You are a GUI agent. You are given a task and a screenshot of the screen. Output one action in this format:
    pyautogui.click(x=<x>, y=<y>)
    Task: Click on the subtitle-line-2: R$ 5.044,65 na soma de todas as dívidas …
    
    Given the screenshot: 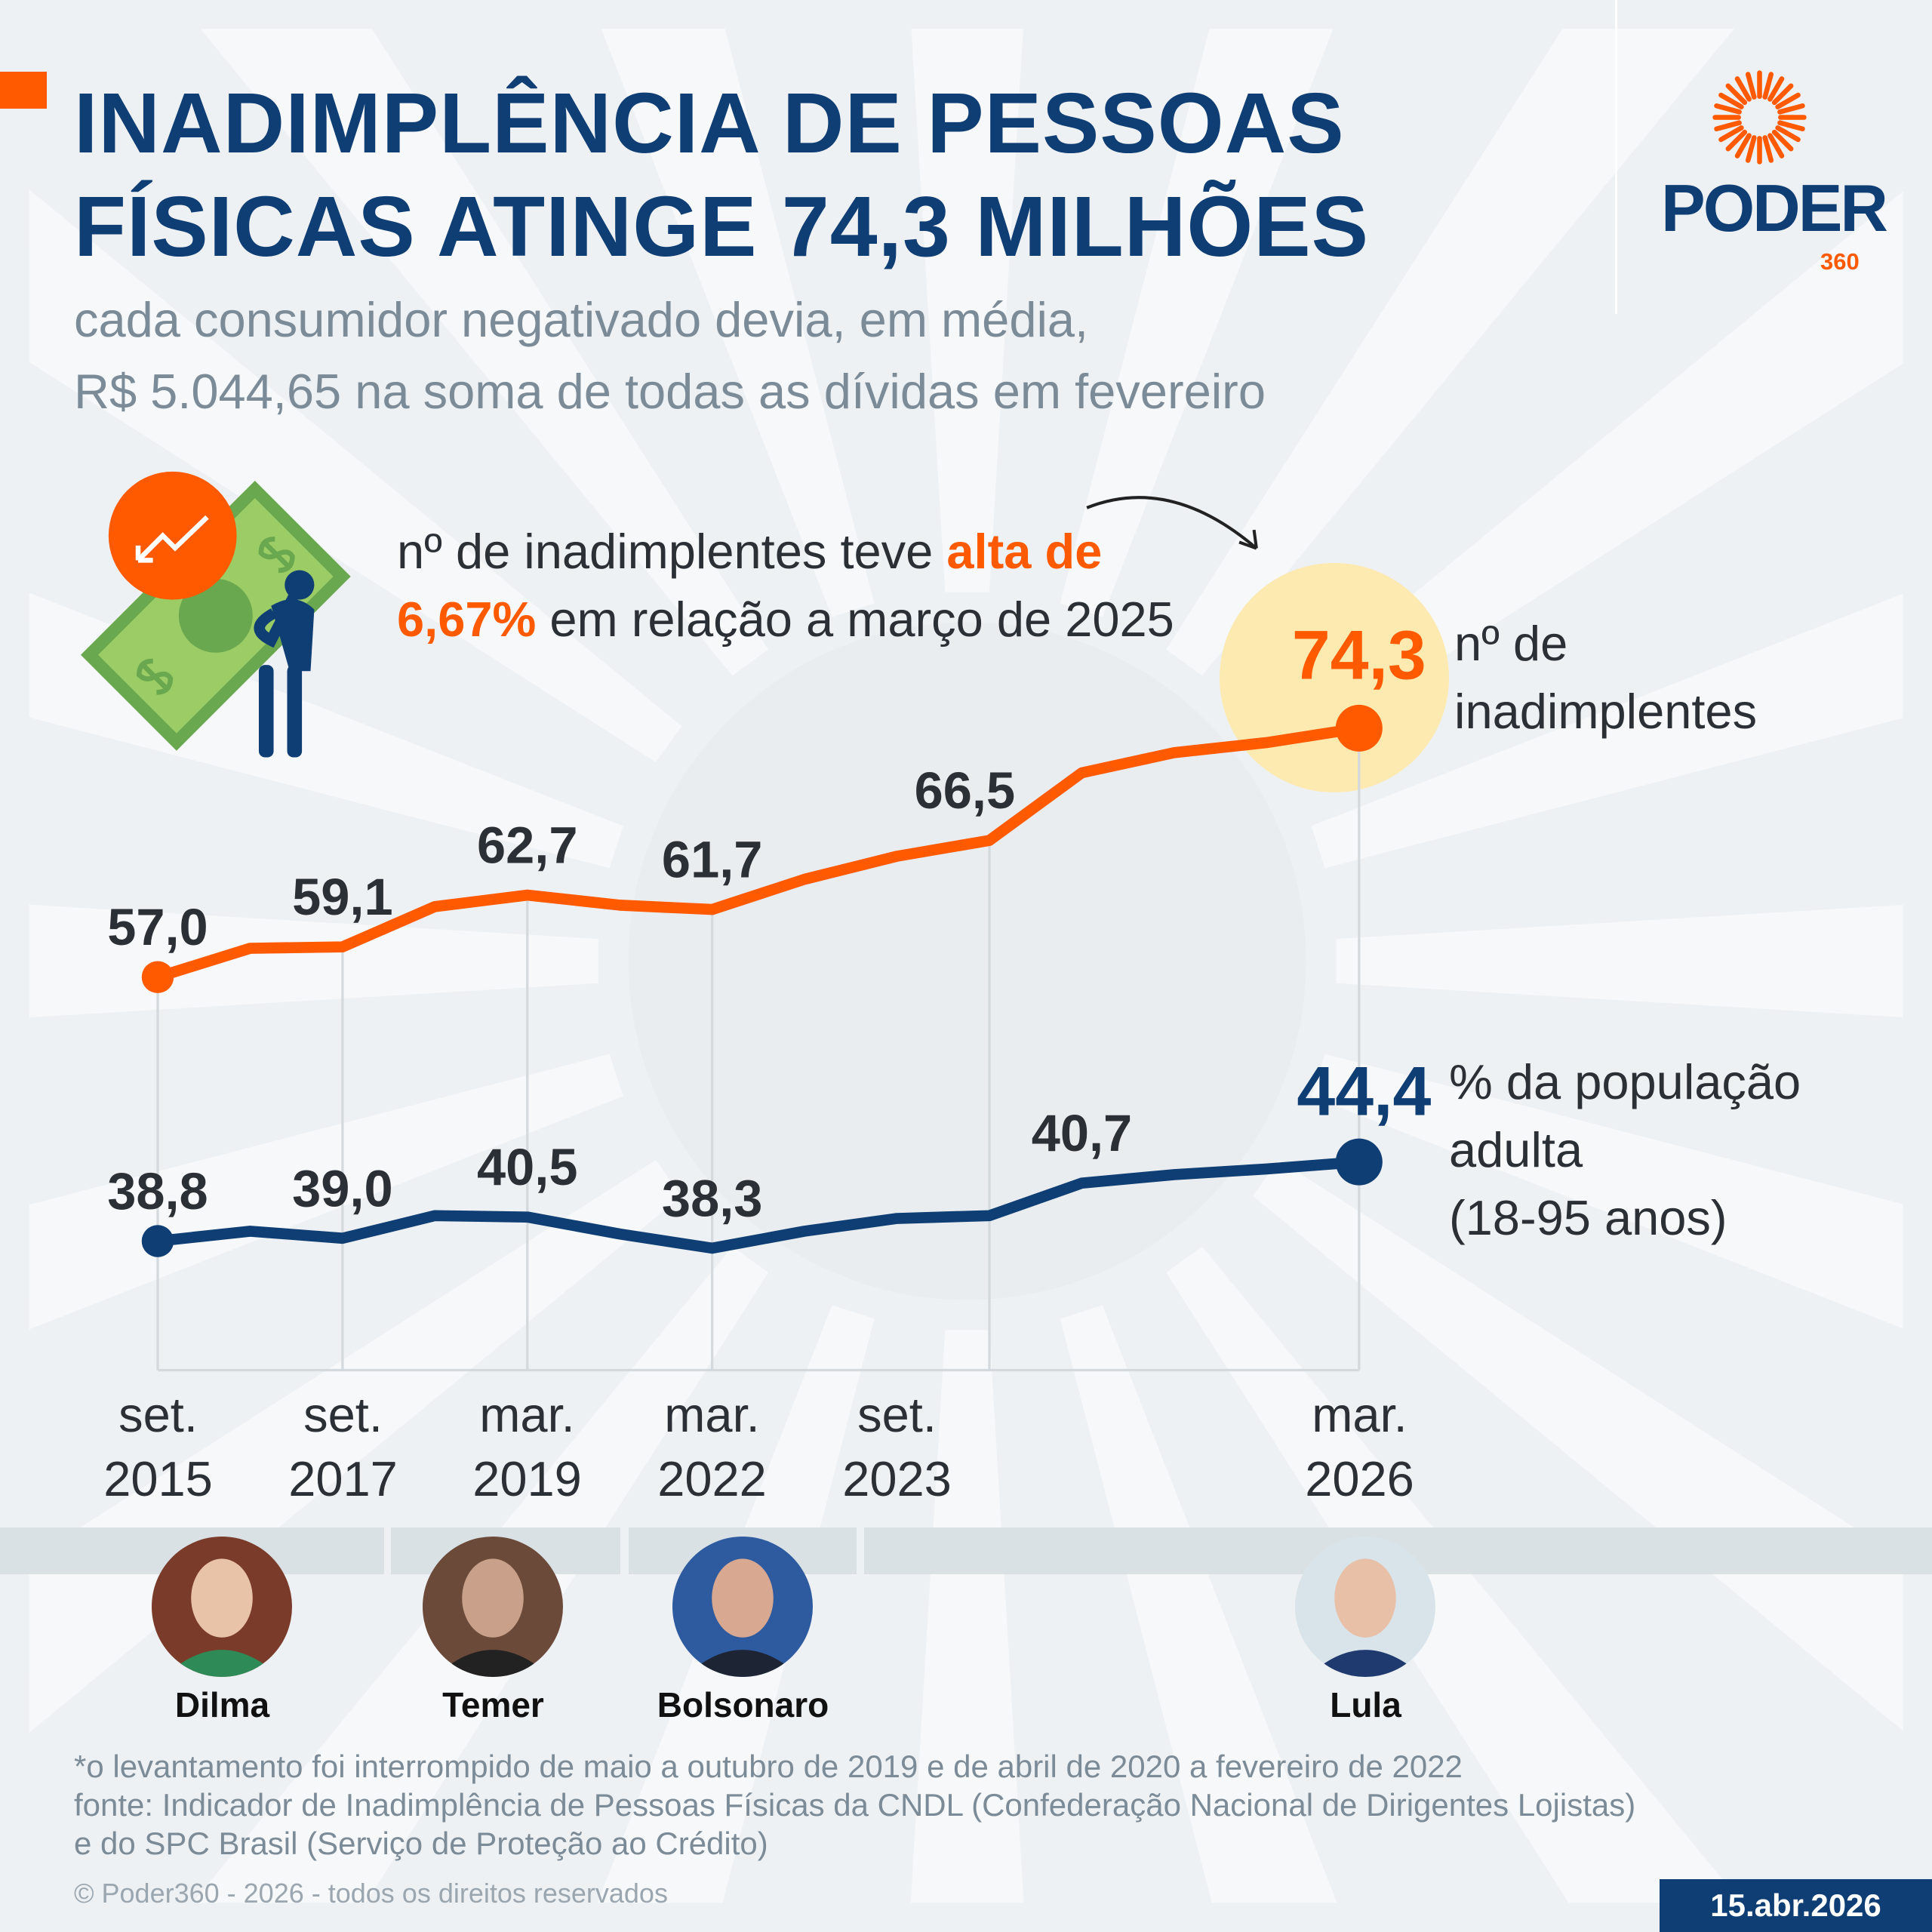 What is the action you would take?
    pyautogui.click(x=670, y=391)
    